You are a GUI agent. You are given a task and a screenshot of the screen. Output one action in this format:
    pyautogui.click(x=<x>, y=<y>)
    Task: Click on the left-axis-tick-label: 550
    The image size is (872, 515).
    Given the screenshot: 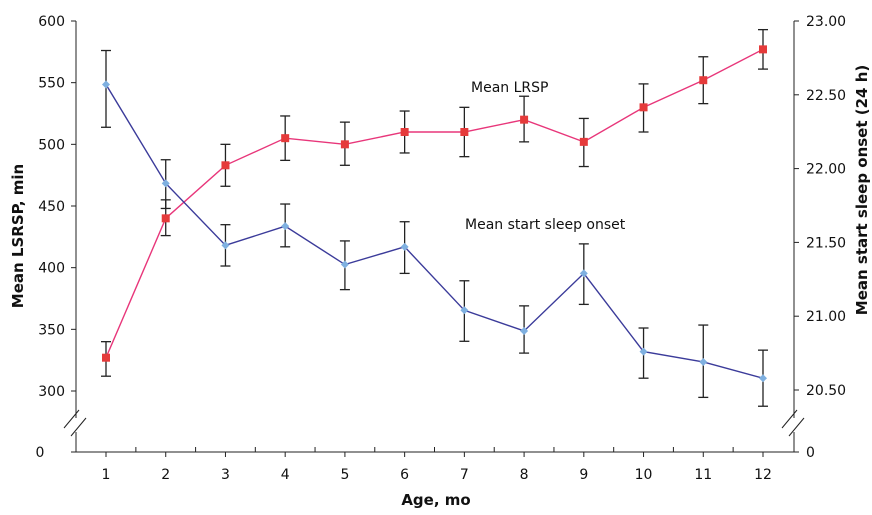 What is the action you would take?
    pyautogui.click(x=51, y=84)
    